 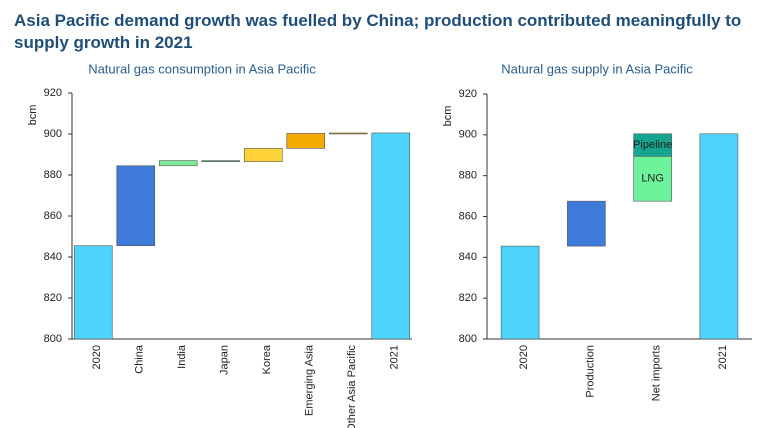 What do you see at coordinates (657, 373) in the screenshot?
I see `x-tick-label: Net imports` at bounding box center [657, 373].